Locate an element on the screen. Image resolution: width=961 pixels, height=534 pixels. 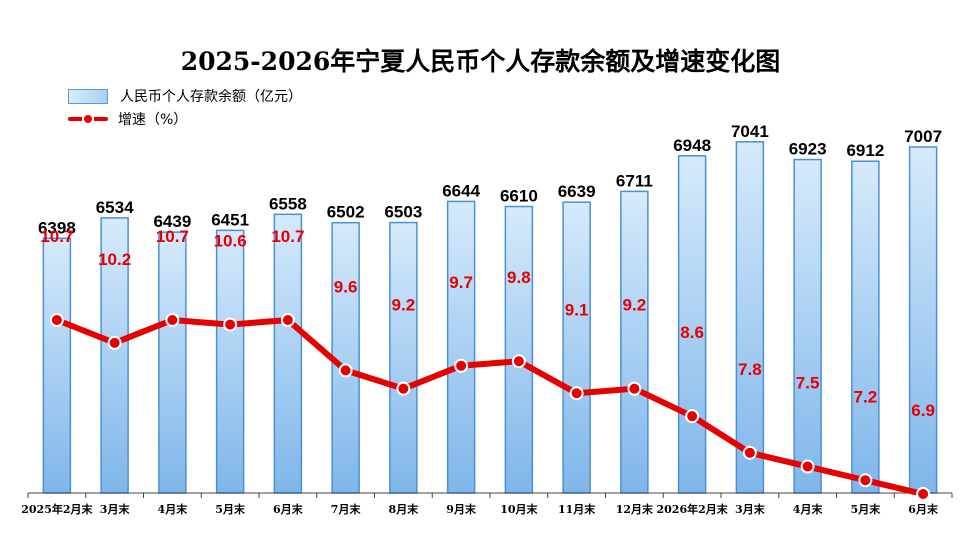
bar-value-label: 6912 is located at coordinates (865, 150).